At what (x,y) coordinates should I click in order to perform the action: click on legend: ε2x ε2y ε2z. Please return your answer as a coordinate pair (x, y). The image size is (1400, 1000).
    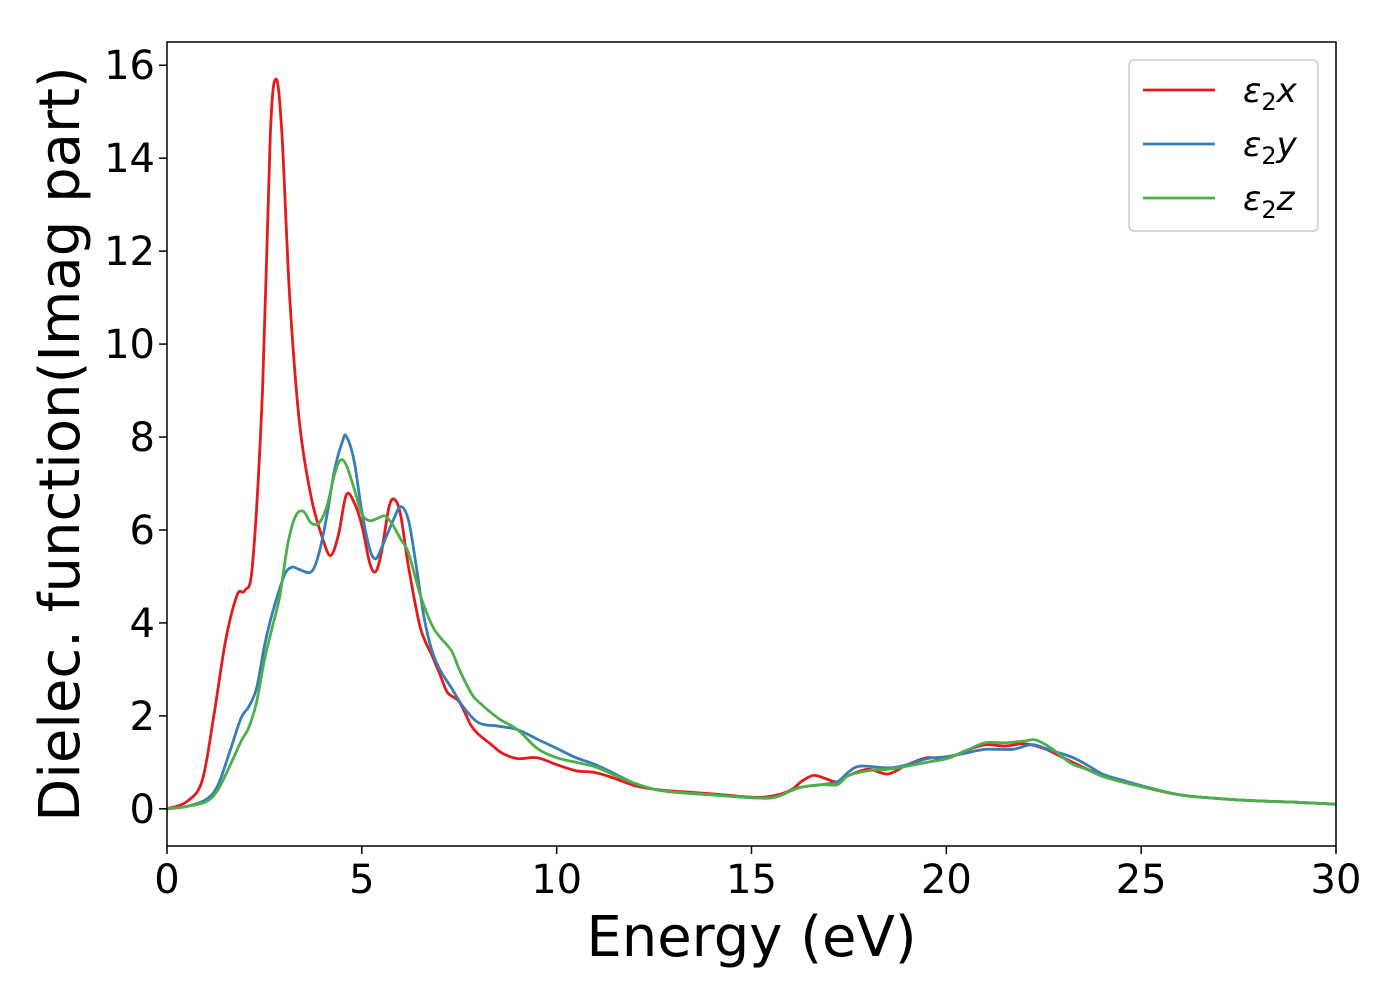
    Looking at the image, I should click on (1223, 145).